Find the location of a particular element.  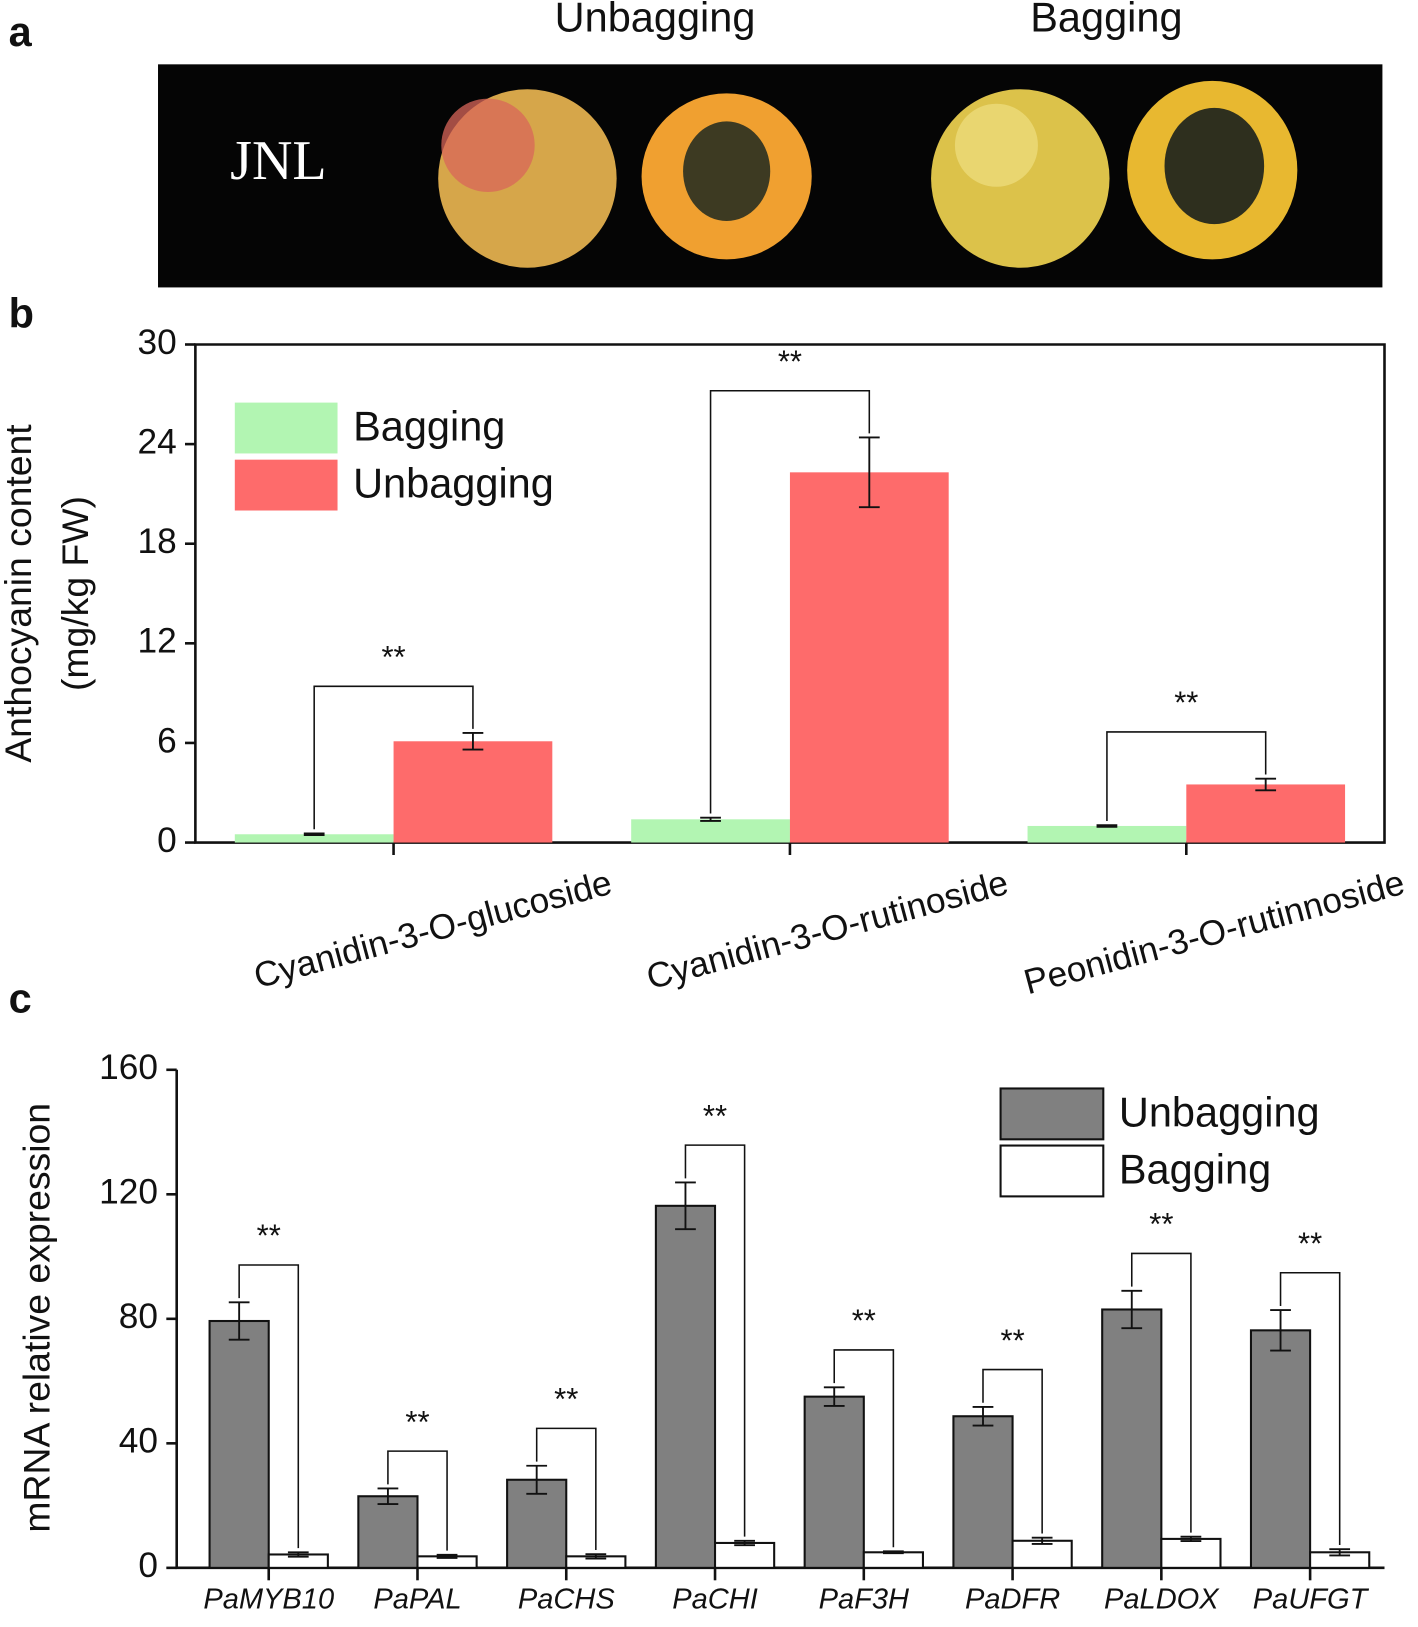

x-tick-label: PaF3H is located at coordinates (864, 1600).